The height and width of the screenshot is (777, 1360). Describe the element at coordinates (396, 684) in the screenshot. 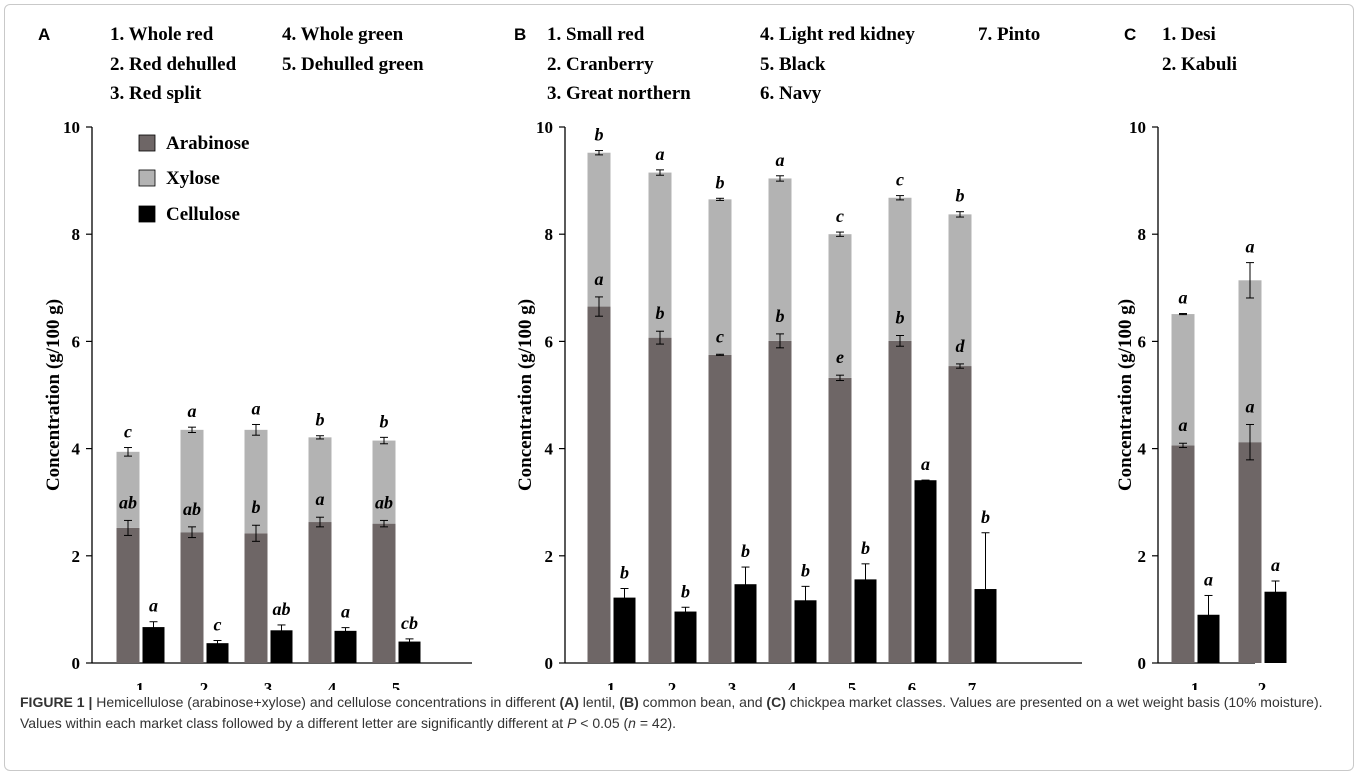

I see `x-tick-label: 5` at that location.